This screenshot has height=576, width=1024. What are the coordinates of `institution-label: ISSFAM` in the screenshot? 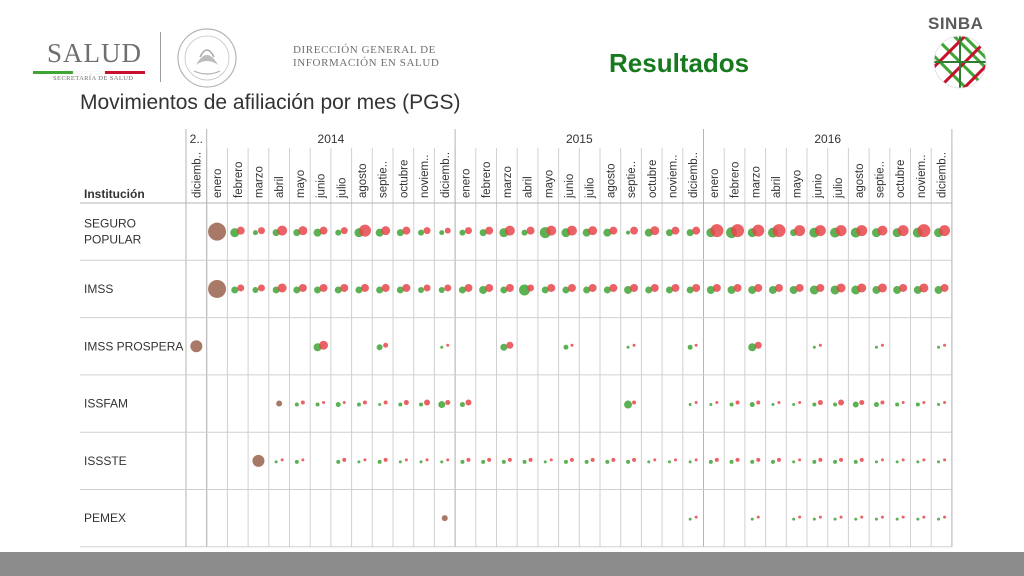 It's located at (106, 404).